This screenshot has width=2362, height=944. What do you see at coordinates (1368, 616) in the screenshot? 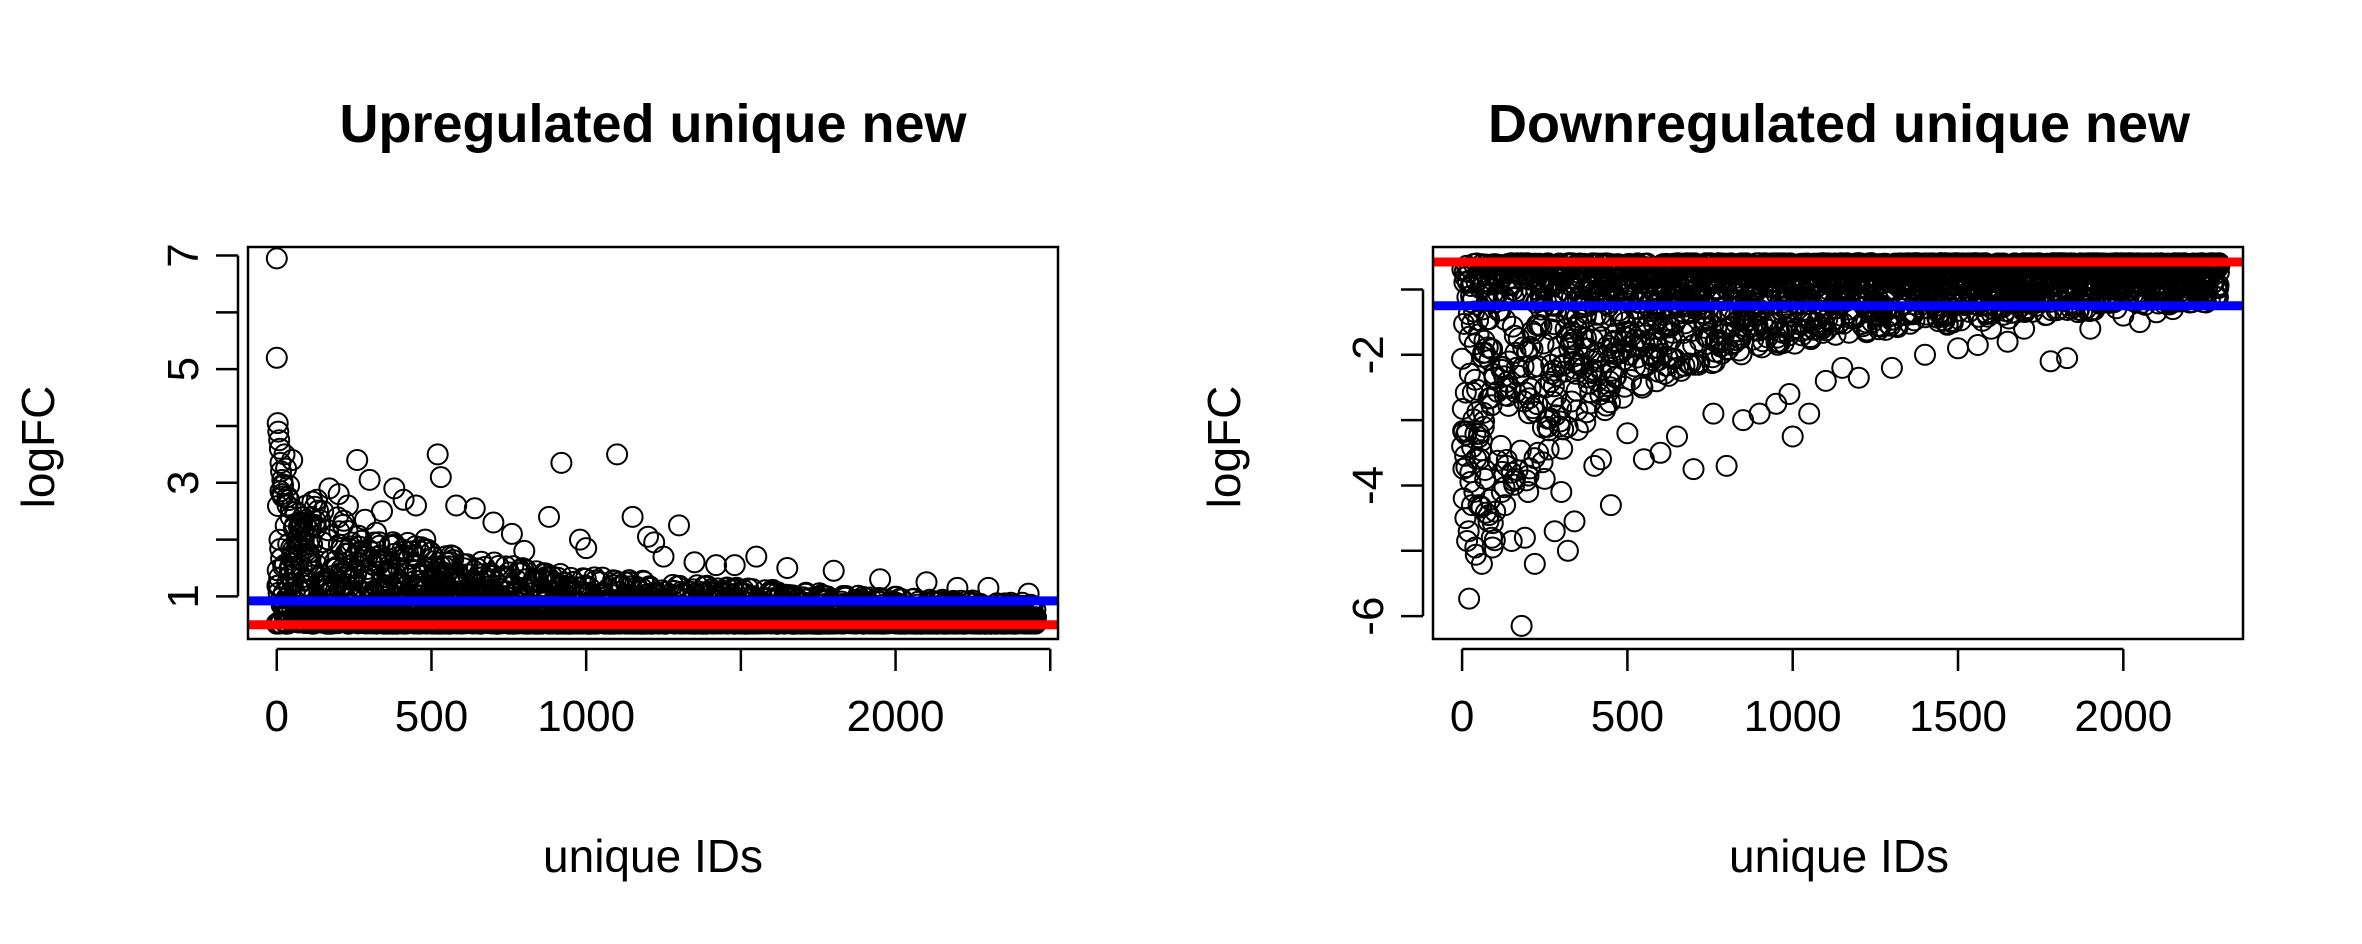
I see `y-tick-label: -6` at bounding box center [1368, 616].